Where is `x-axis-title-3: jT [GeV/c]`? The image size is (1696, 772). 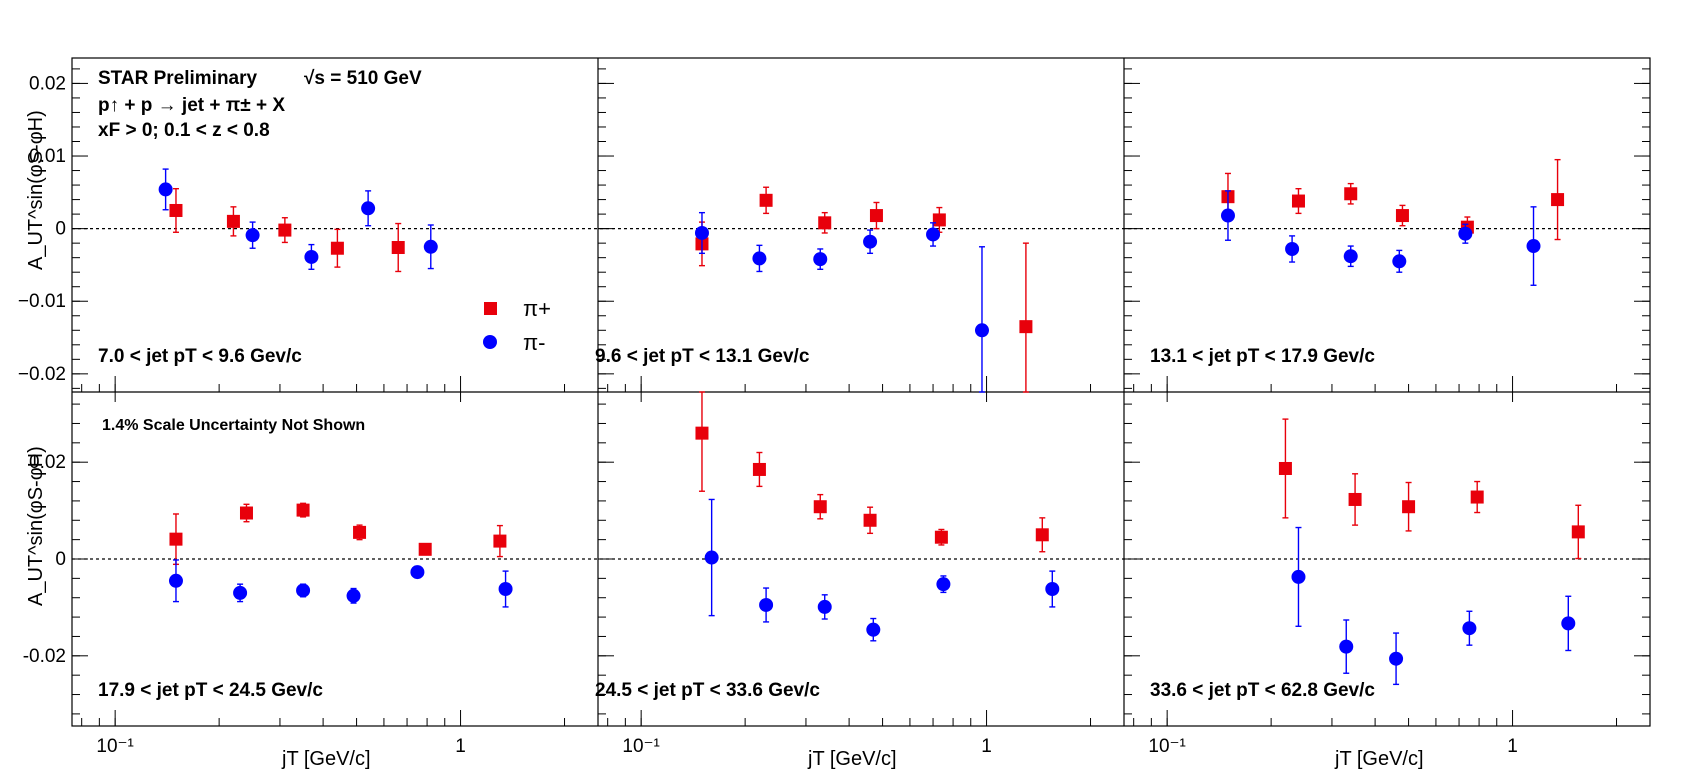 x-axis-title-3: jT [GeV/c] is located at coordinates (1379, 759).